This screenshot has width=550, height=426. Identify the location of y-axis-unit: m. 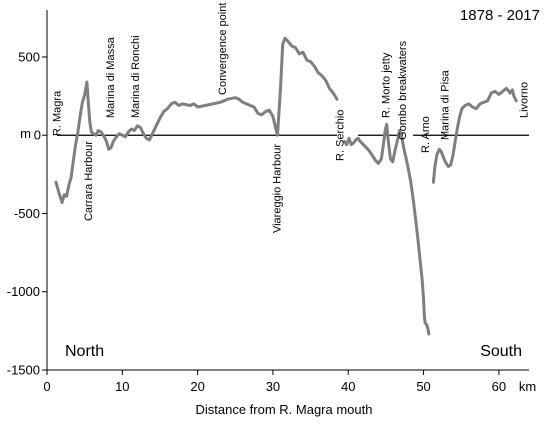
(25, 133).